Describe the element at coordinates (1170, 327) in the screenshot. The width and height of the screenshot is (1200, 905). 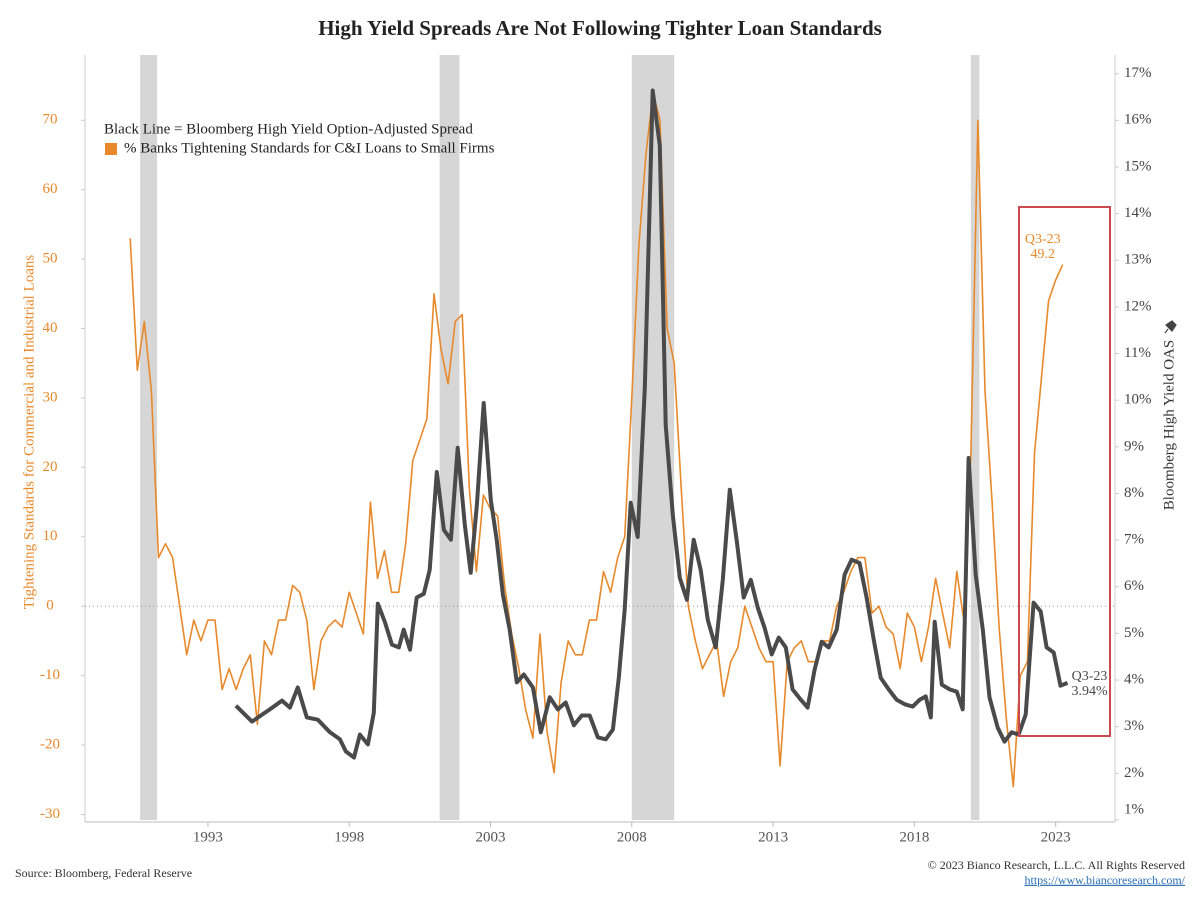
I see `pin-icon` at that location.